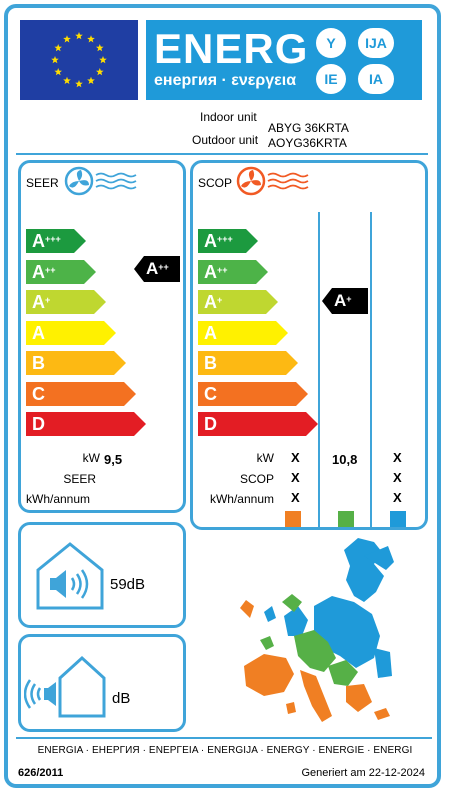 This screenshot has width=451, height=800. Describe the element at coordinates (331, 43) in the screenshot. I see `suffix-bubble-y: Y` at that location.